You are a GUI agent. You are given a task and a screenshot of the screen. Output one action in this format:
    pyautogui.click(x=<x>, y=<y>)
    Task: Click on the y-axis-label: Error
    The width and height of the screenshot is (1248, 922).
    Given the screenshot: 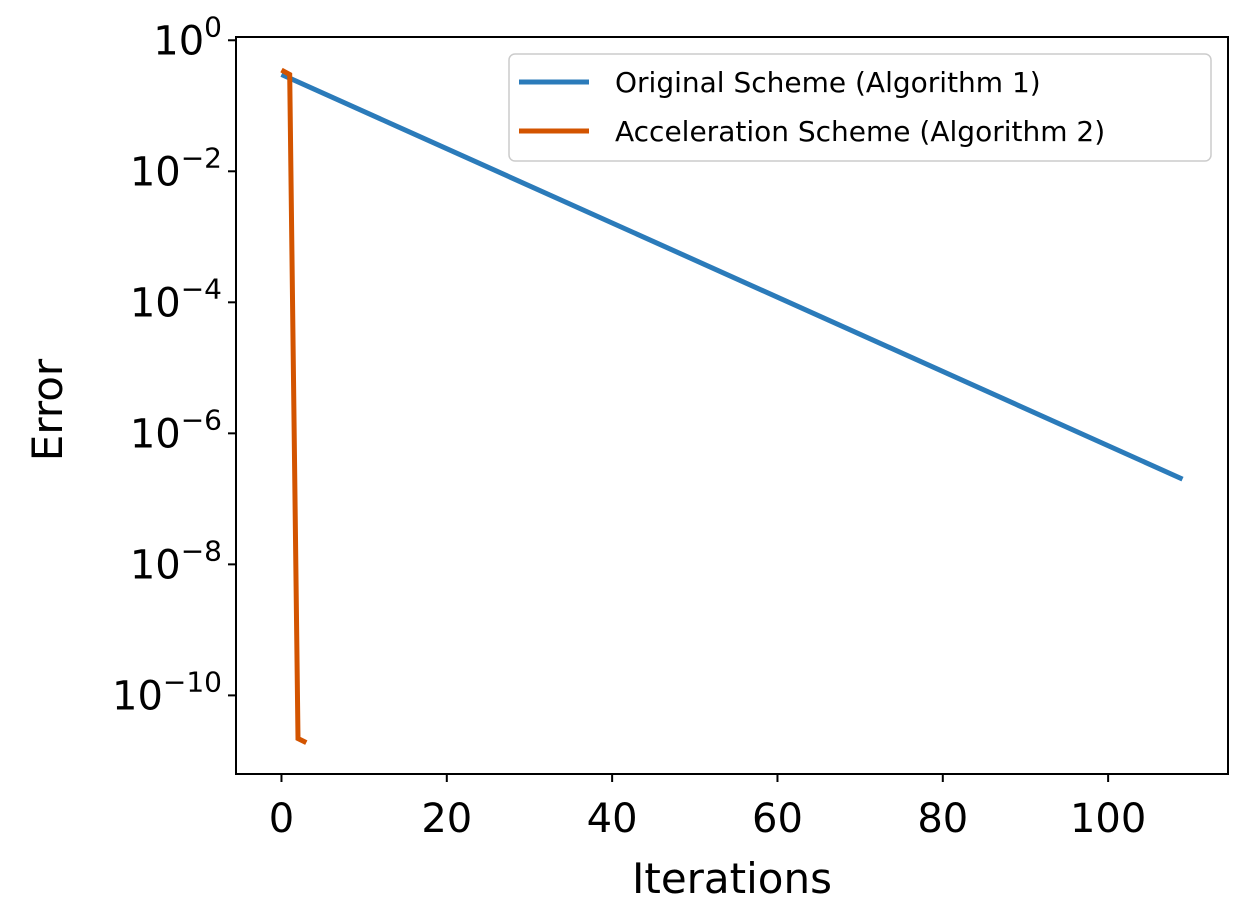 What is the action you would take?
    pyautogui.click(x=47, y=409)
    